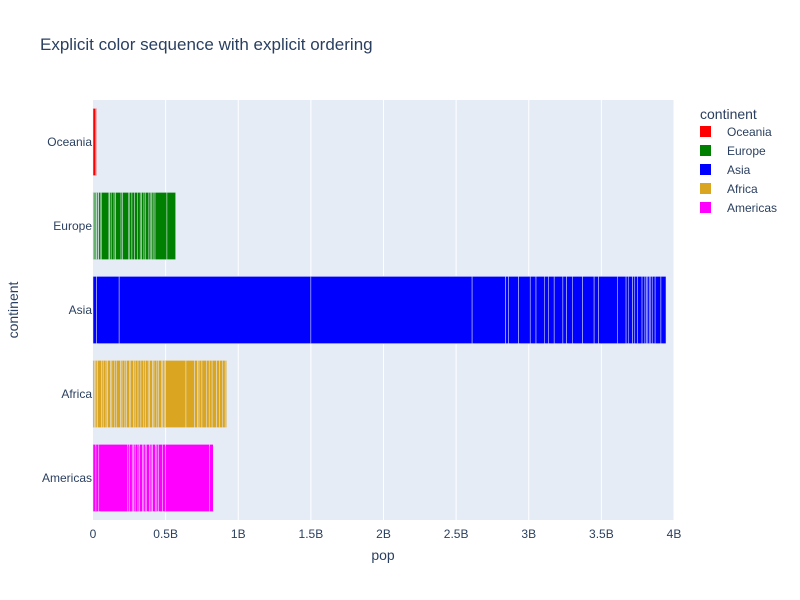 The width and height of the screenshot is (800, 600). What do you see at coordinates (725, 170) in the screenshot?
I see `legend-item-asia: Asia` at bounding box center [725, 170].